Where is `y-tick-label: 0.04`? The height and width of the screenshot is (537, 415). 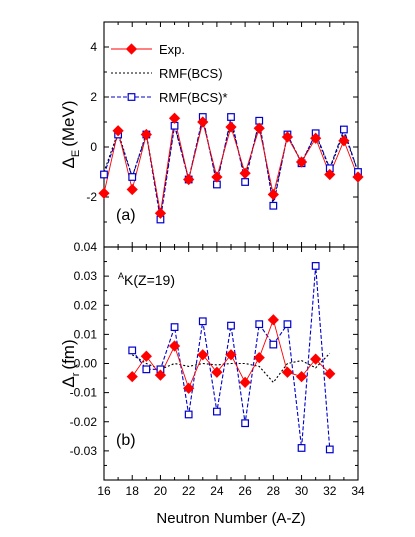
y-tick-label: 0.04 is located at coordinates (86, 247).